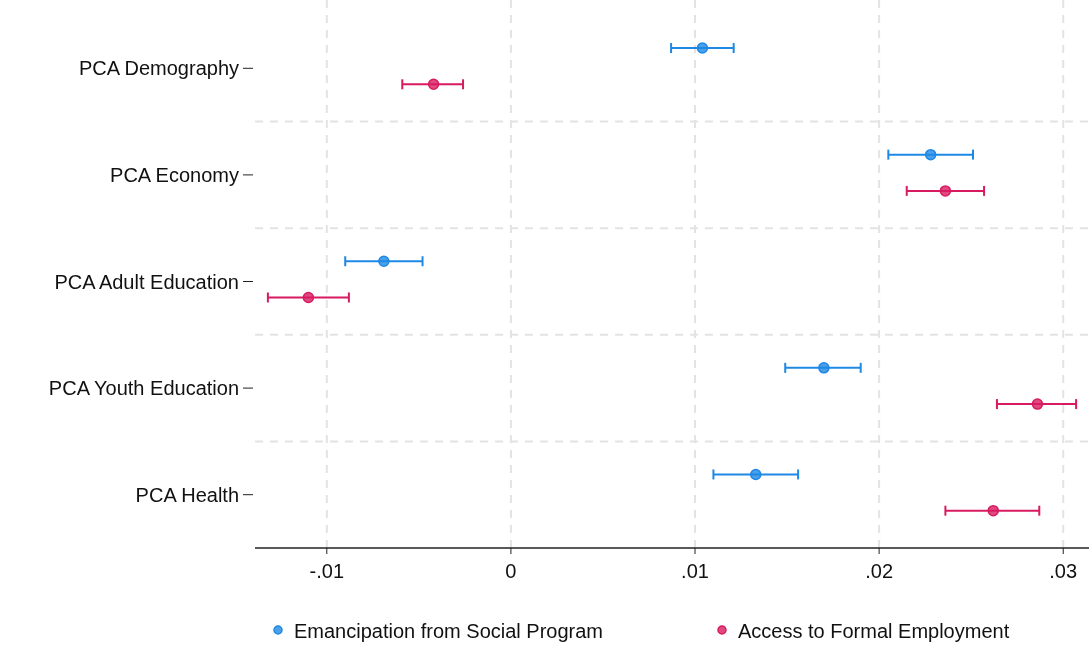 The width and height of the screenshot is (1089, 646). Describe the element at coordinates (174, 174) in the screenshot. I see `y-tick-label: PCA Economy` at that location.